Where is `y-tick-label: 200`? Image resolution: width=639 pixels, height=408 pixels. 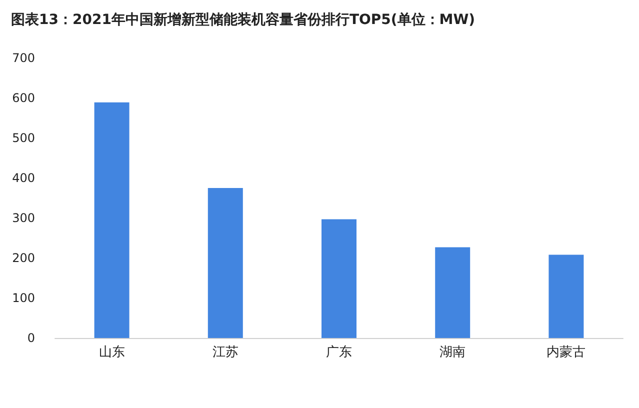
y-tick-label: 200 is located at coordinates (23, 258).